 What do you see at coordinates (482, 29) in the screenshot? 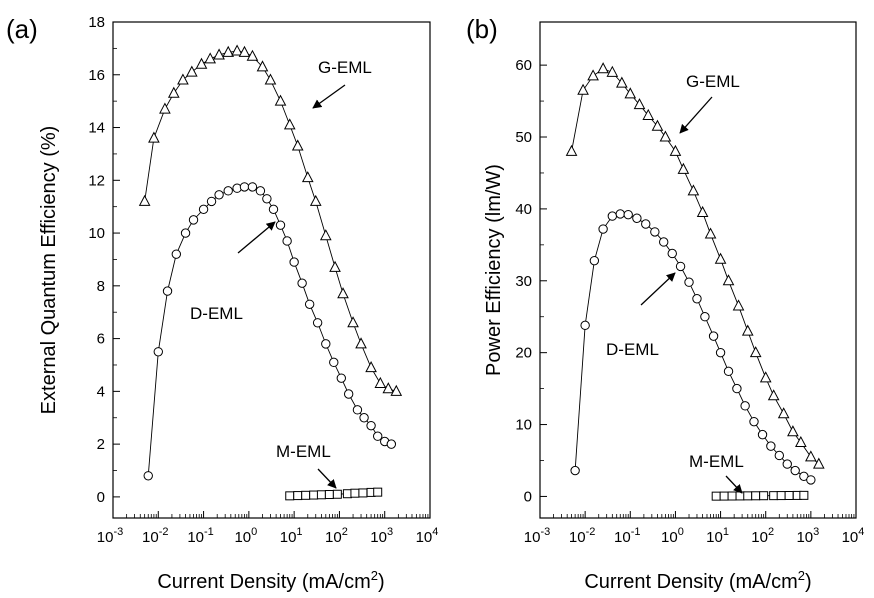
I see `panel-label-b: (b)` at bounding box center [482, 29].